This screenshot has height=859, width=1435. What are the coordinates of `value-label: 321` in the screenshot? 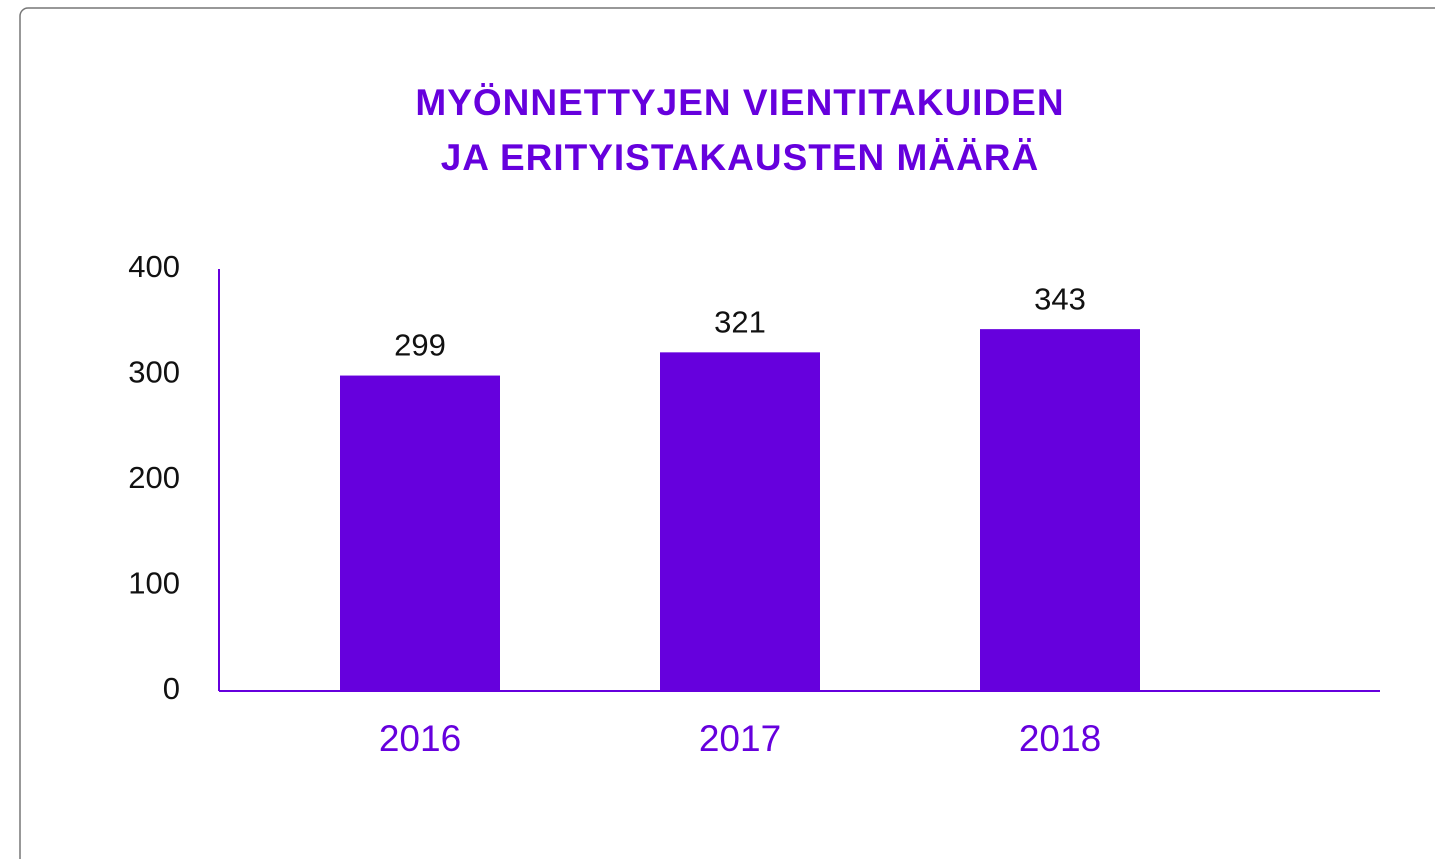 It's located at (740, 322).